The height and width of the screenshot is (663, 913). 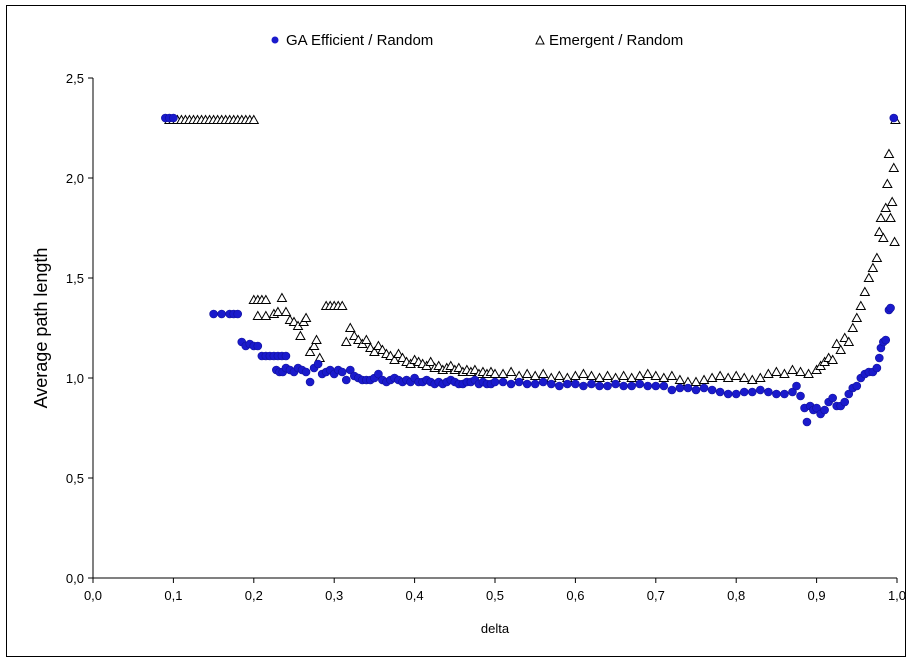 I want to click on x-tick-label: 0,8, so click(x=736, y=595).